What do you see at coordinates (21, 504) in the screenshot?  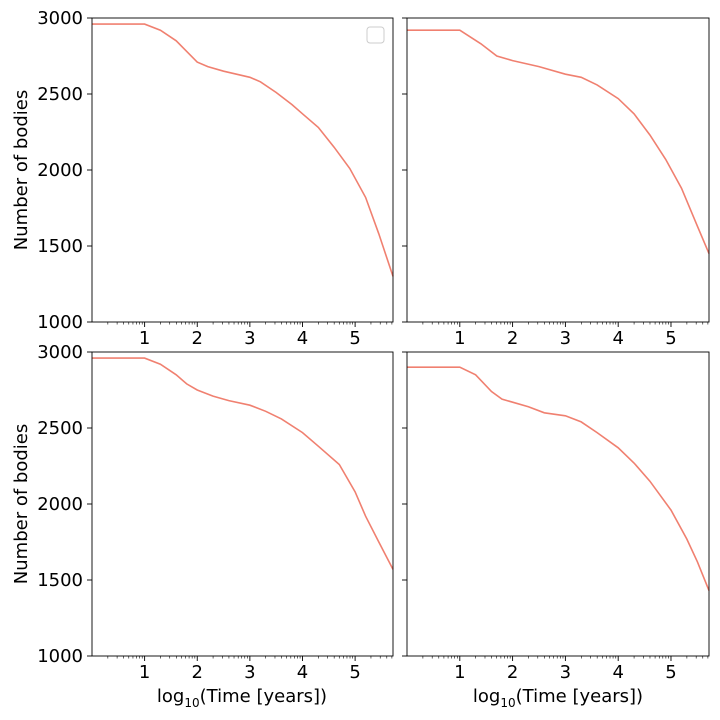 I see `y-axis-label-bottom: Number of bodies` at bounding box center [21, 504].